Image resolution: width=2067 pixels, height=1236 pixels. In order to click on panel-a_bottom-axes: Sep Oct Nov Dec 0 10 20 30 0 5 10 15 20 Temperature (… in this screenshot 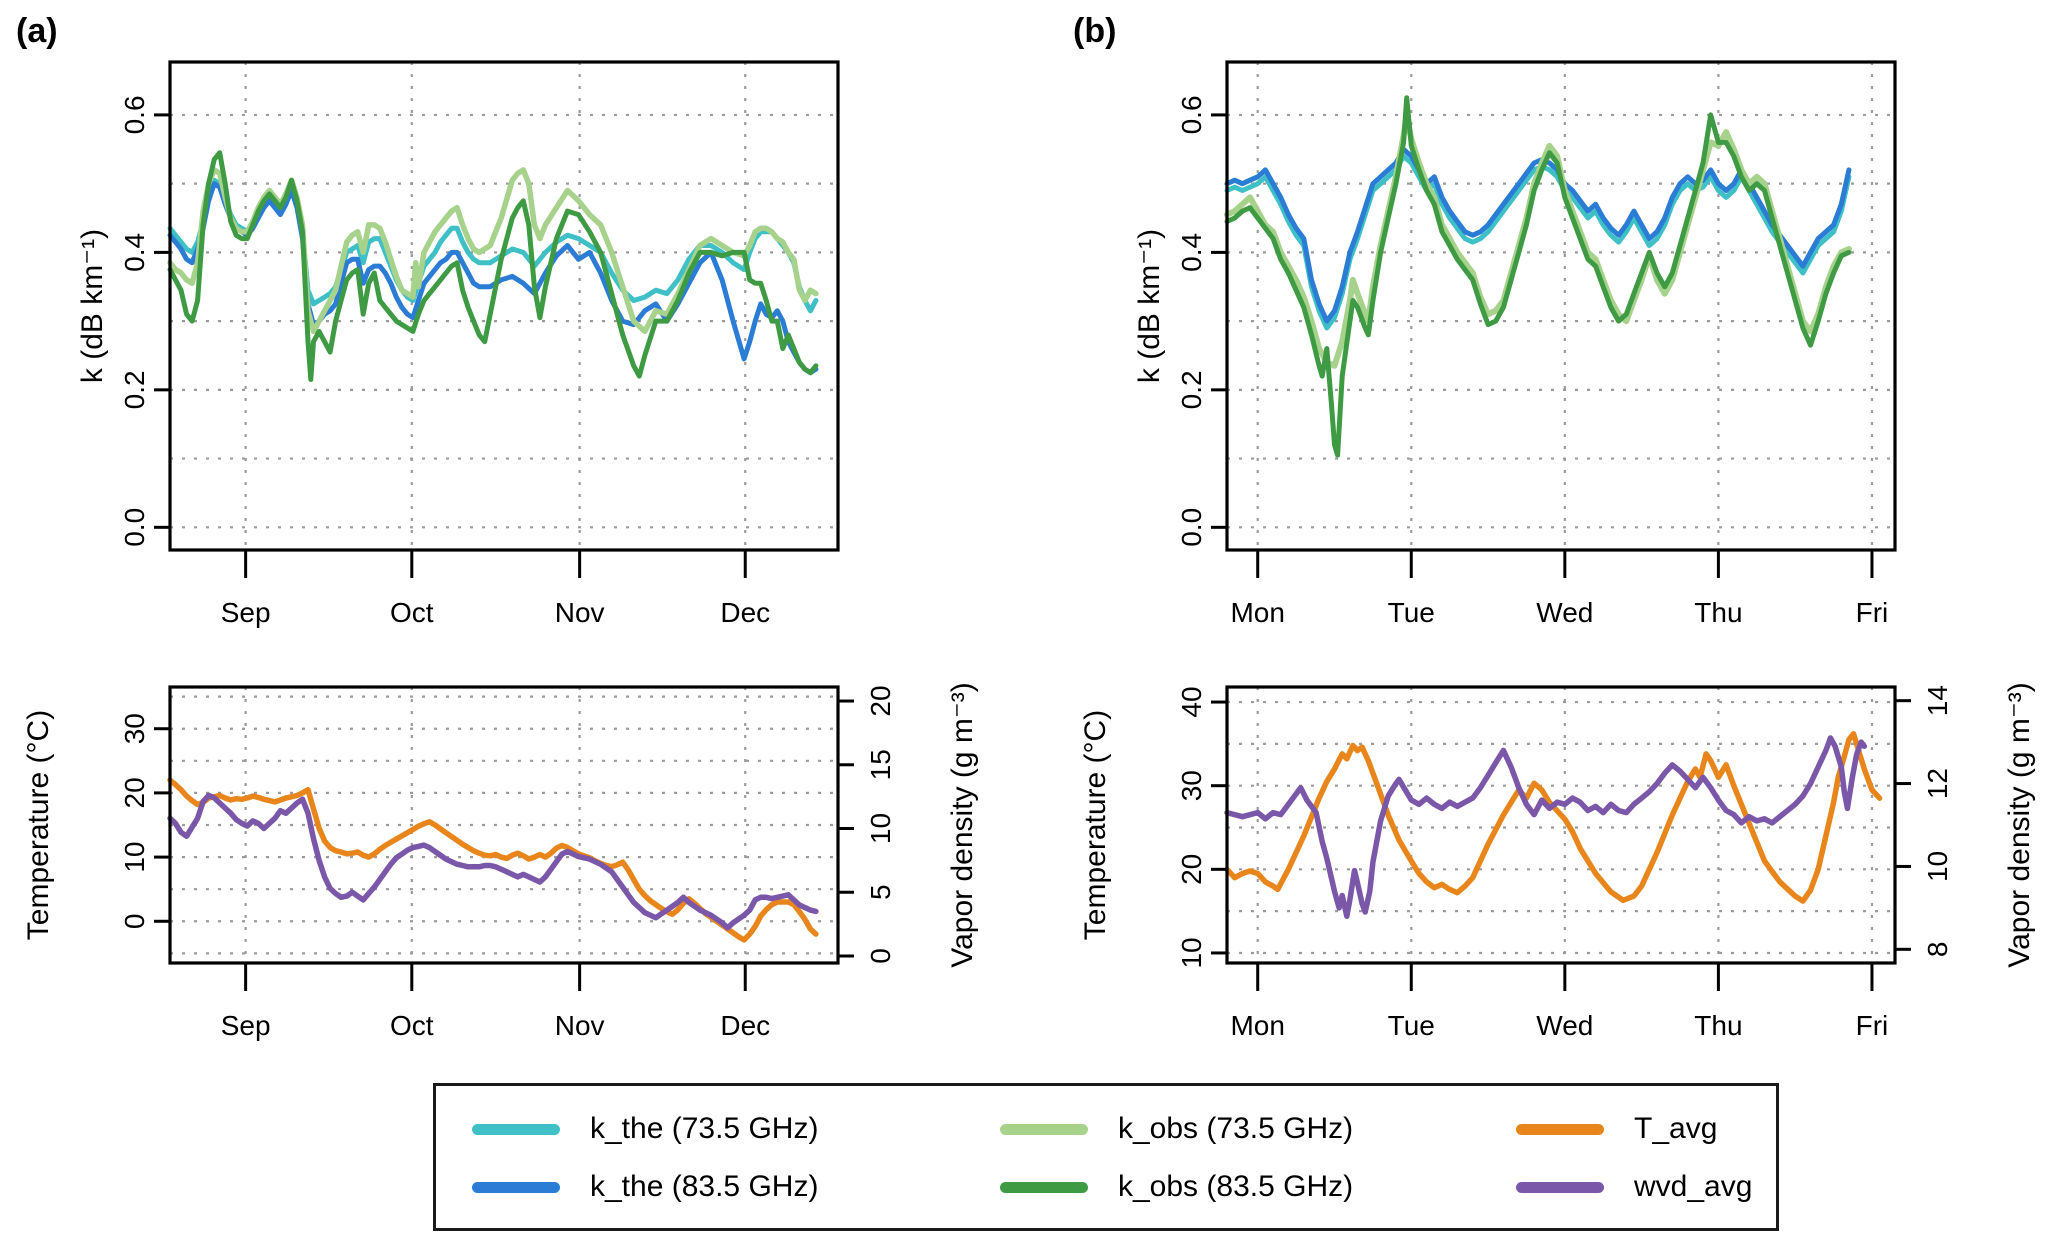, I will do `click(500, 861)`.